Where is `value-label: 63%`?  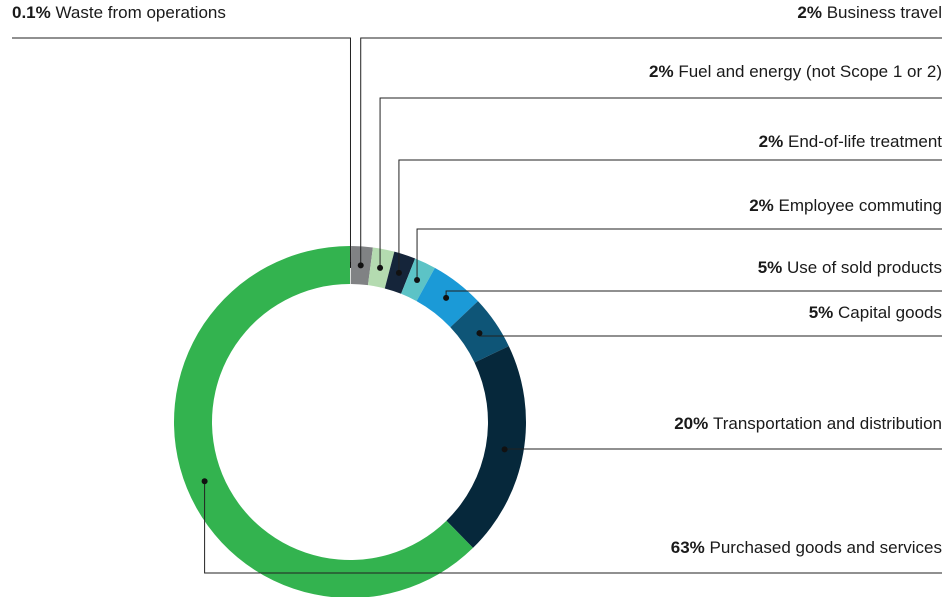
value-label: 63% is located at coordinates (688, 547).